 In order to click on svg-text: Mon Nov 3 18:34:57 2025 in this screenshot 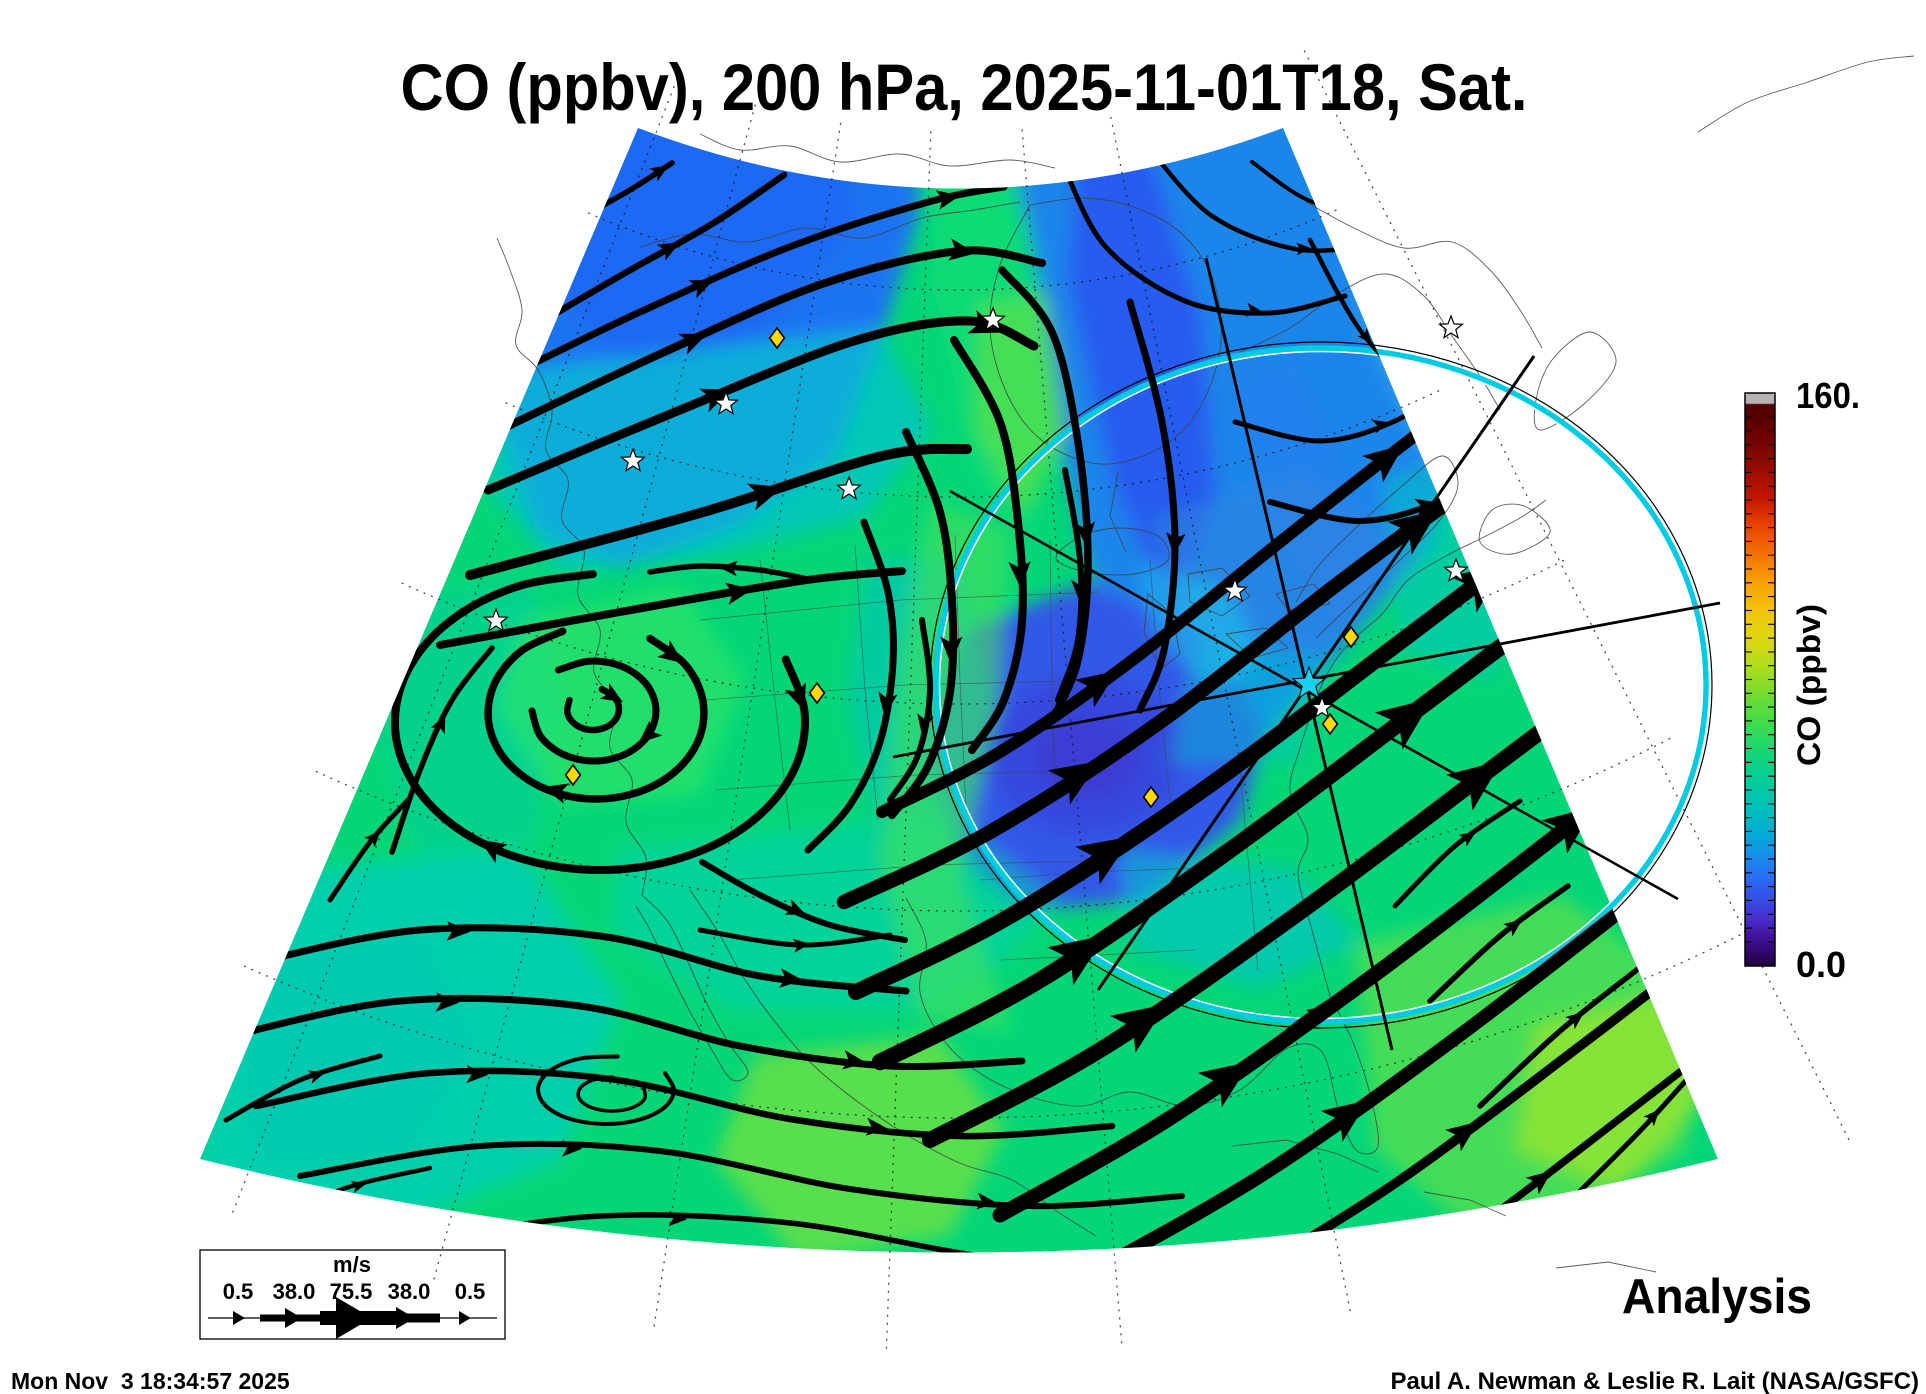, I will do `click(150, 1381)`.